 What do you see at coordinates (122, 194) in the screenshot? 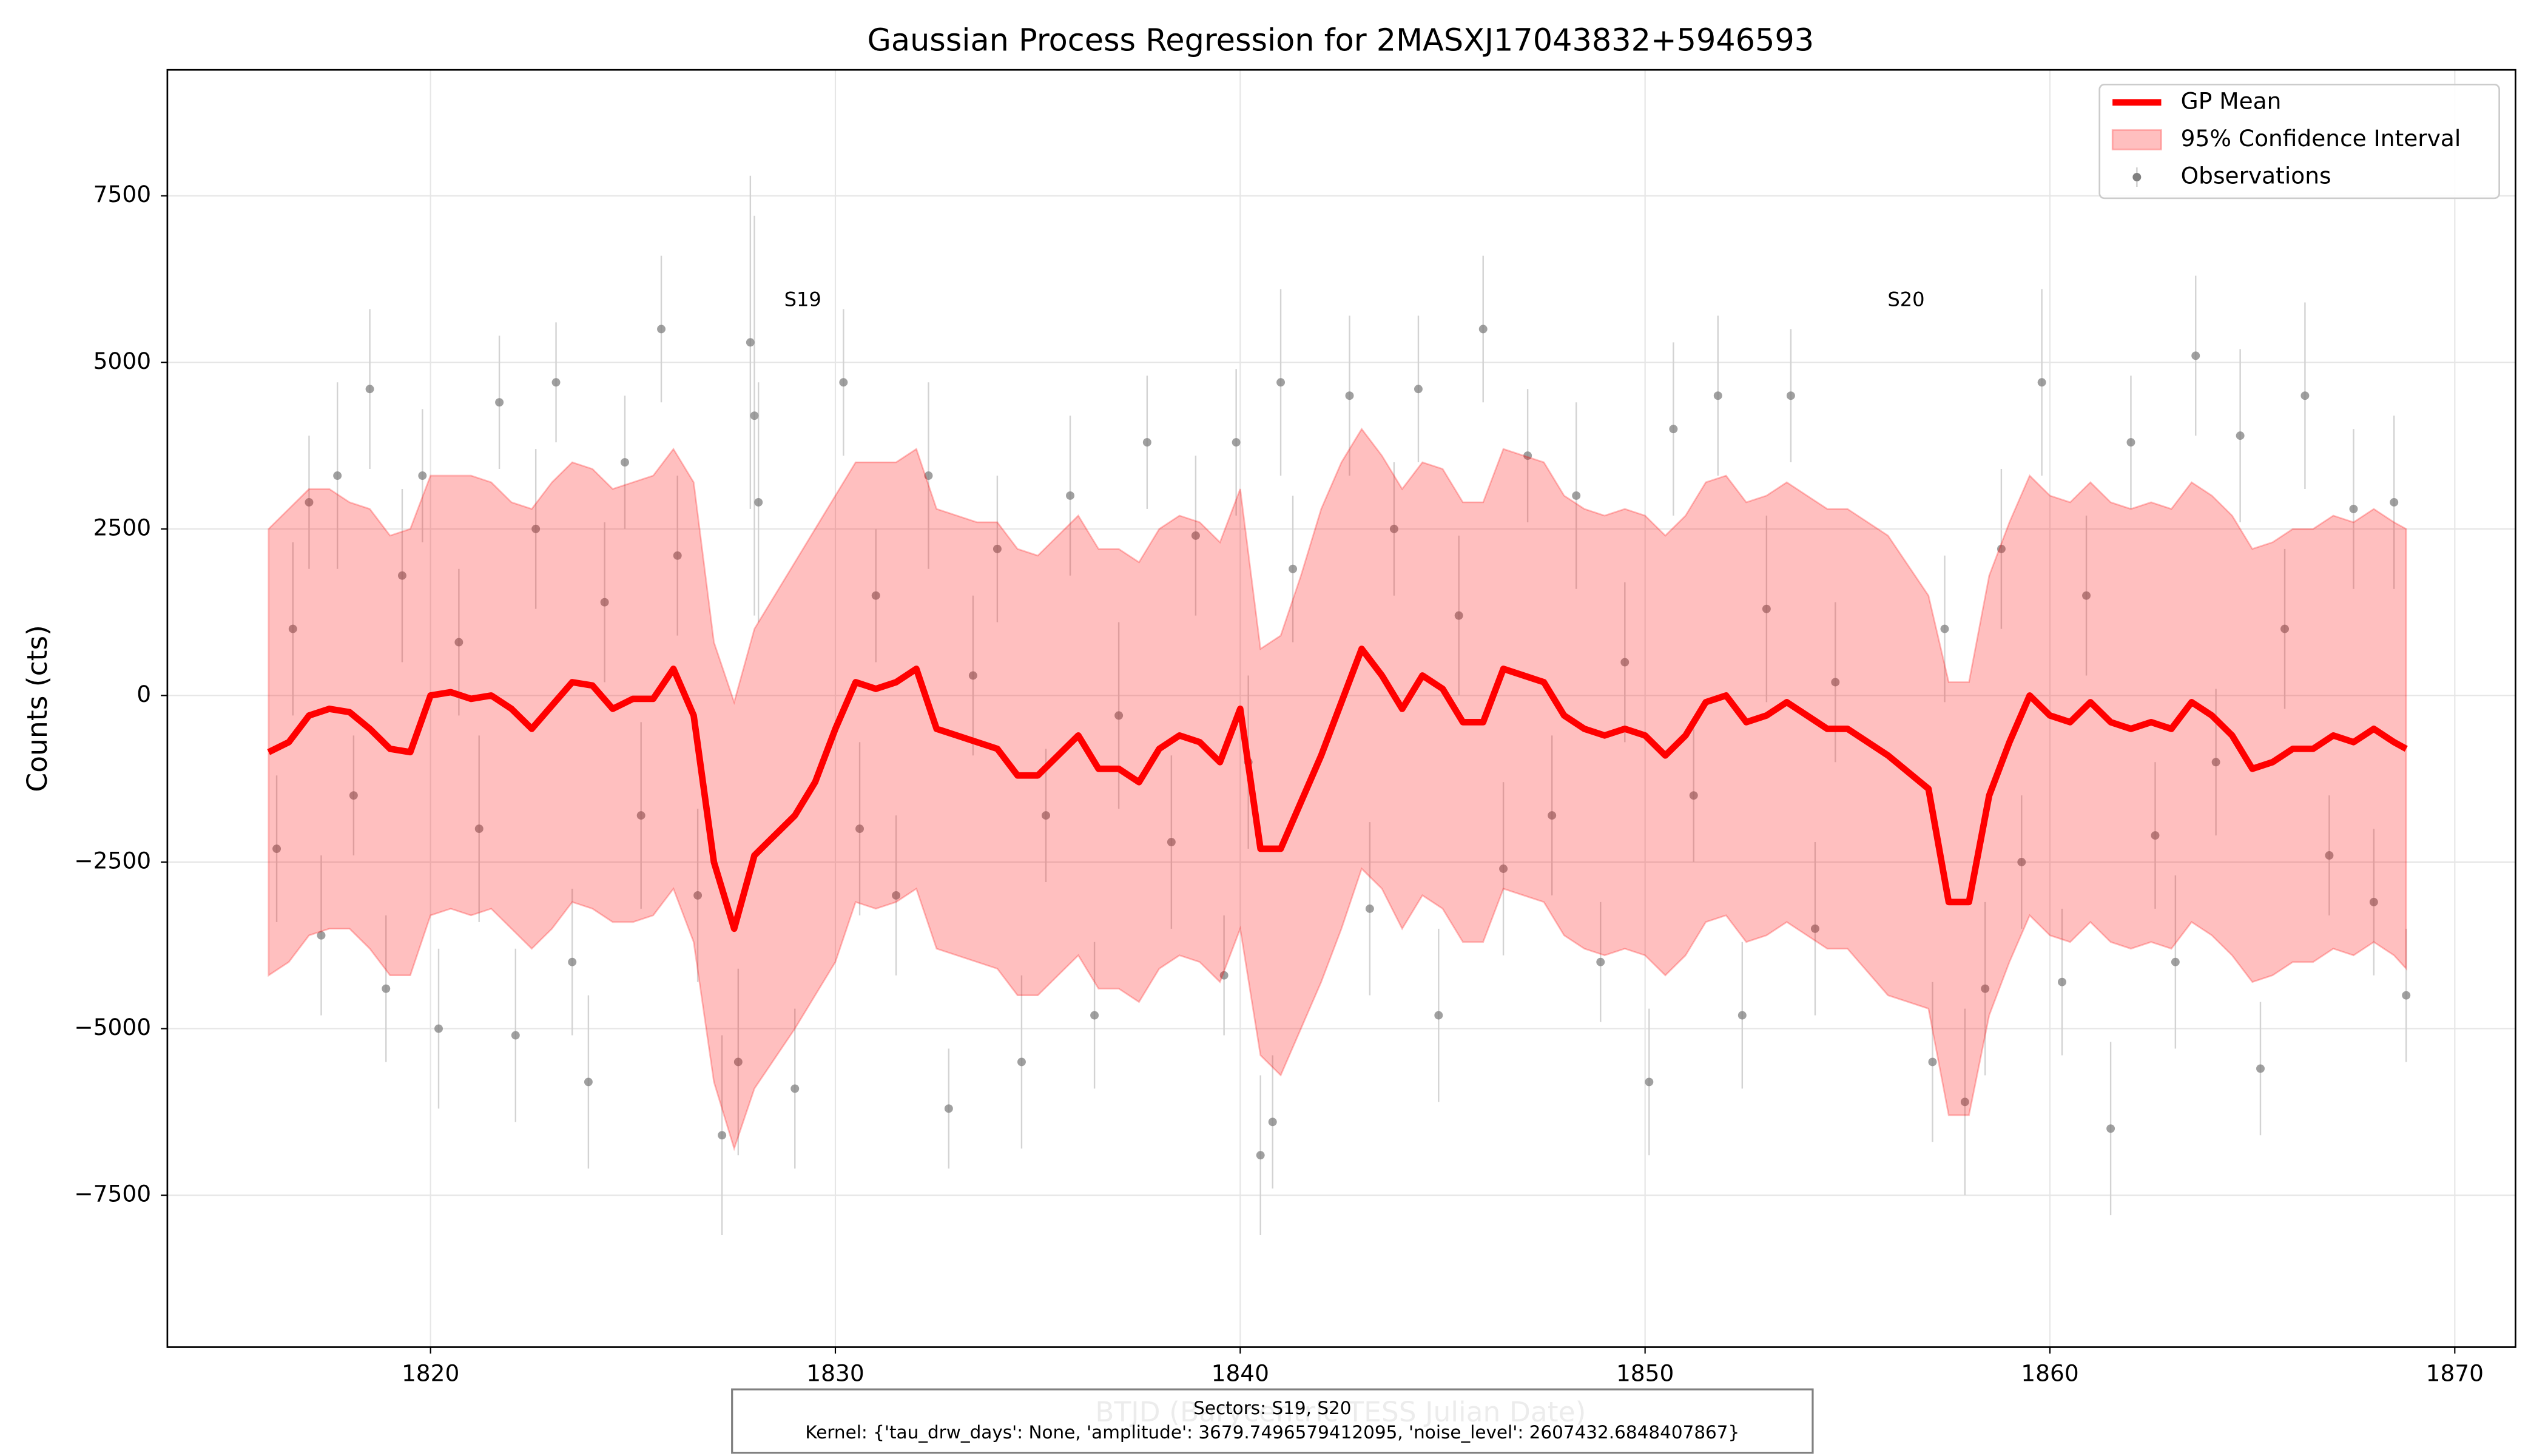
I see `y-tick-label: 7500` at bounding box center [122, 194].